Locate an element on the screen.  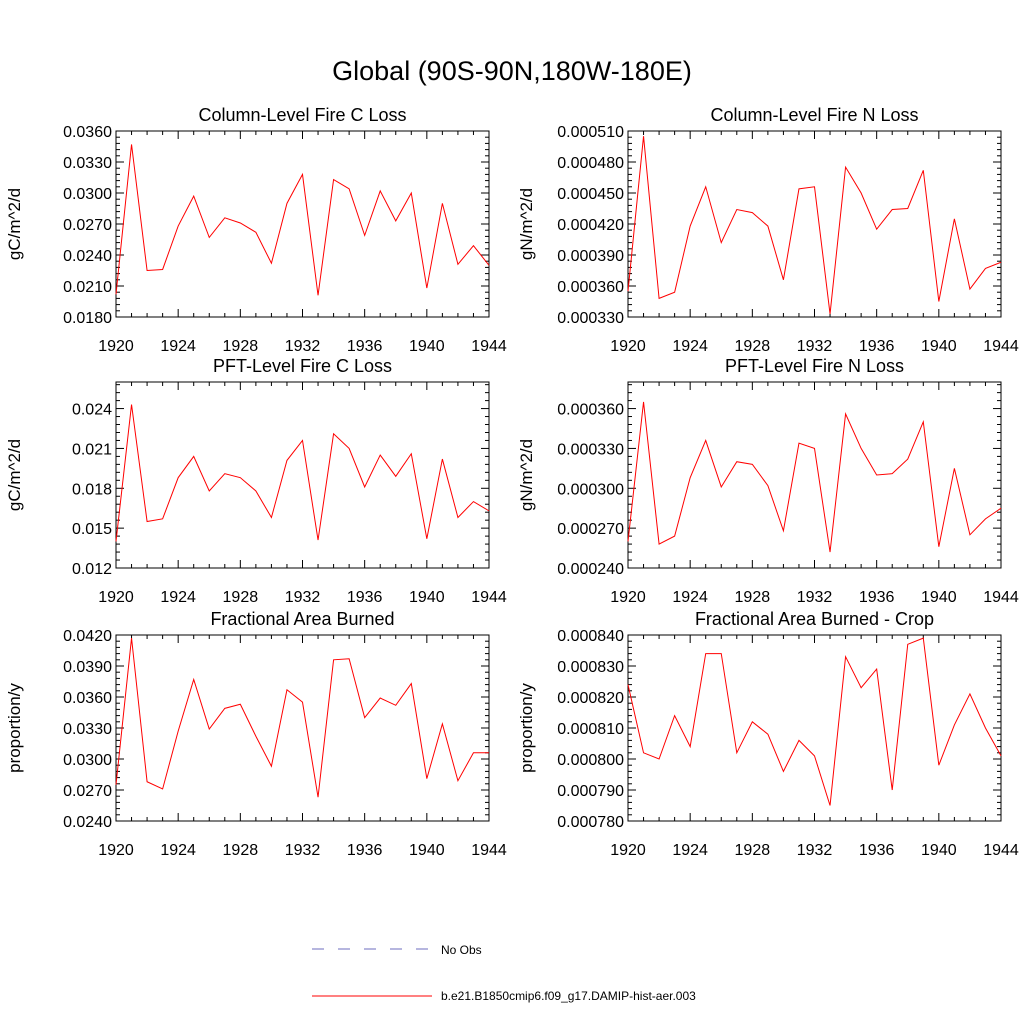
y-tick-label: 0.000510 is located at coordinates (590, 132).